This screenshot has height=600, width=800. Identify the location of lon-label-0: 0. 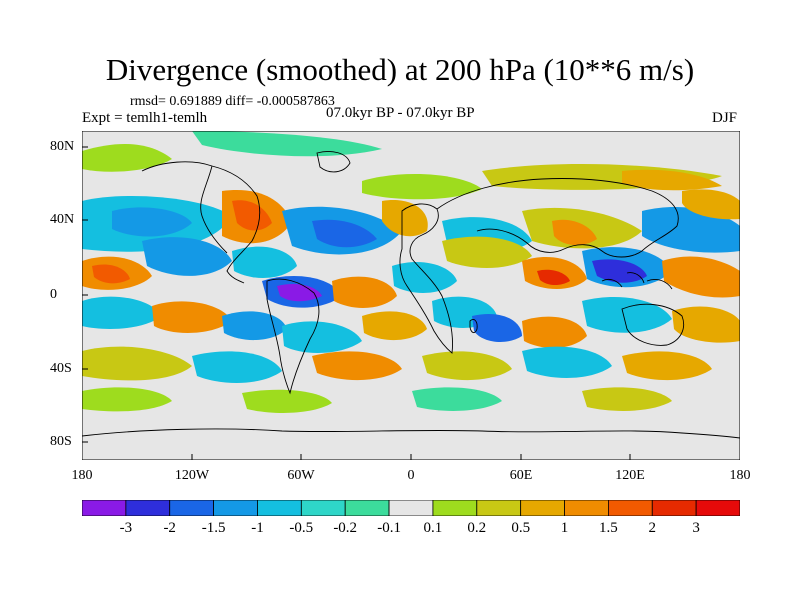
(411, 475).